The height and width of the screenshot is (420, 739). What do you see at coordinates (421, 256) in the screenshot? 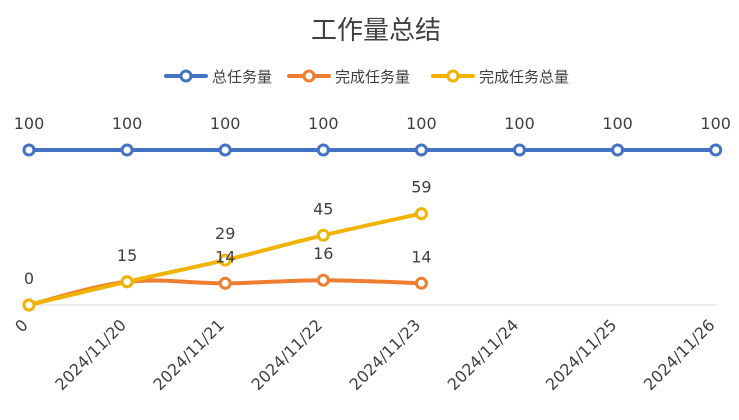
I see `data-label-s2-5: 14` at bounding box center [421, 256].